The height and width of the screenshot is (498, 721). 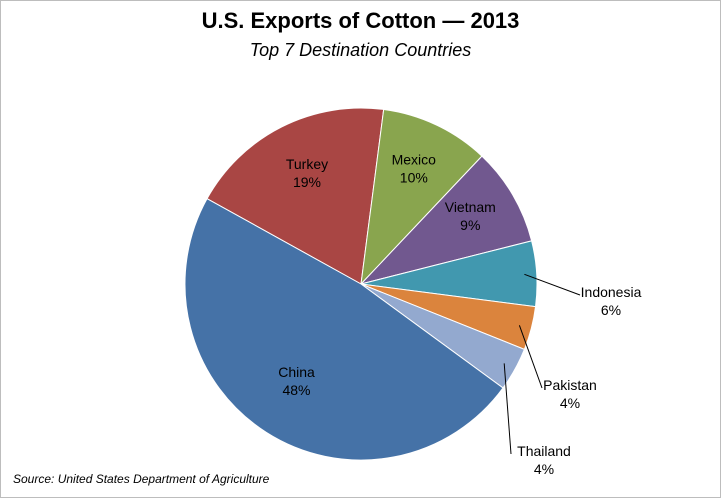 What do you see at coordinates (544, 451) in the screenshot?
I see `slice-label-thailand: Thailand` at bounding box center [544, 451].